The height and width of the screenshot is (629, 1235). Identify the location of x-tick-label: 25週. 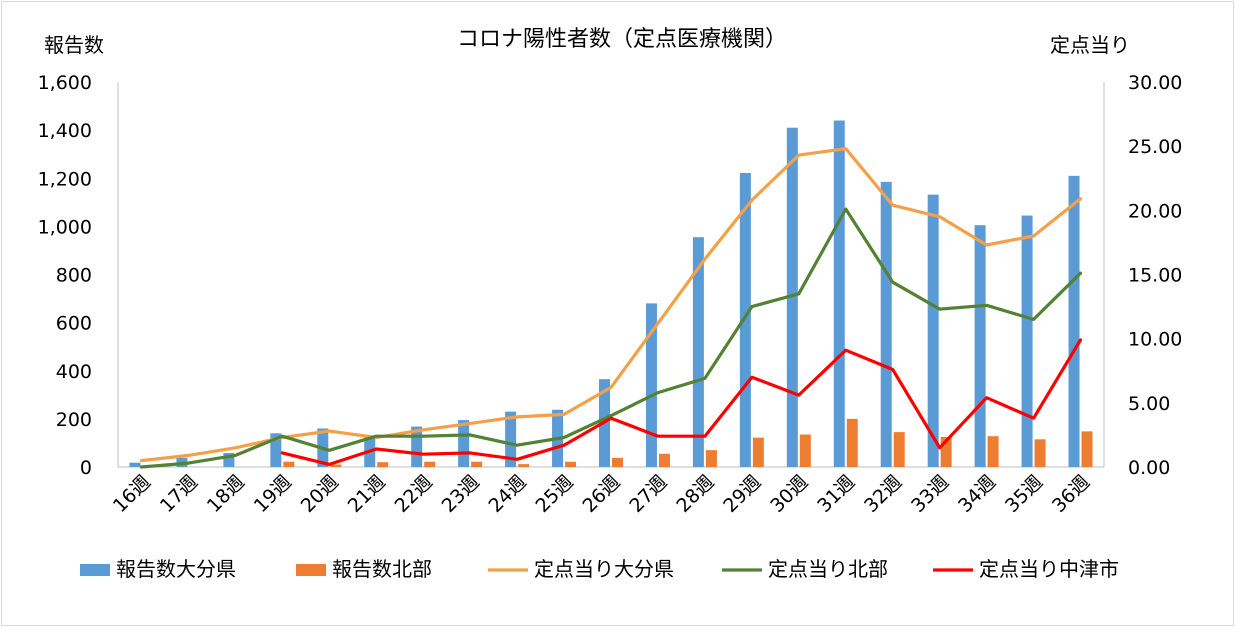
(554, 494).